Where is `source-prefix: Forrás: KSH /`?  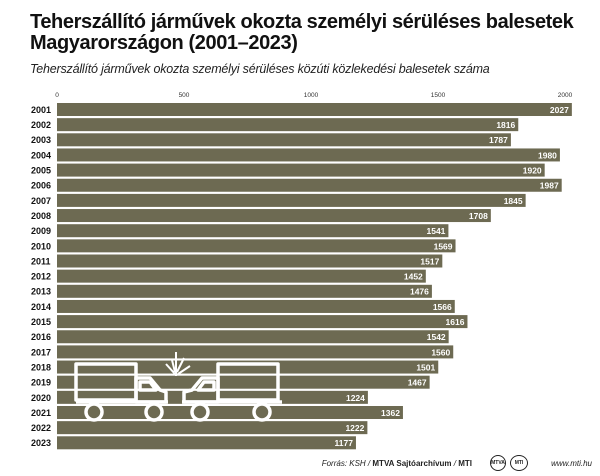
source-prefix: Forrás: KSH / is located at coordinates (346, 463).